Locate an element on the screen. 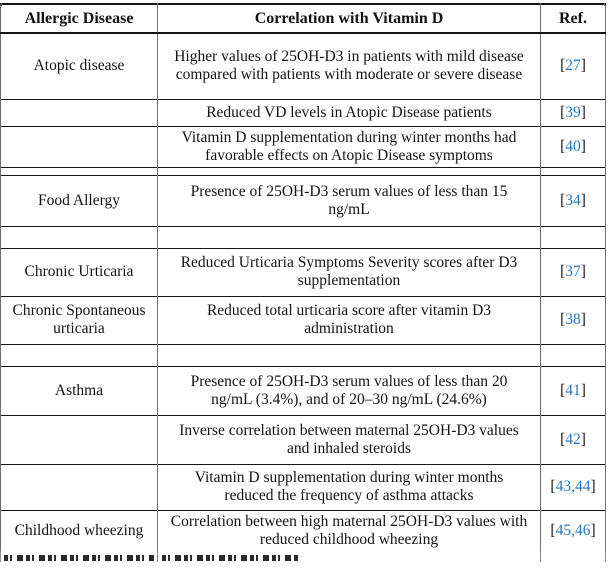 This screenshot has width=608, height=574. disease-cell: Atopic disease is located at coordinates (79, 65).